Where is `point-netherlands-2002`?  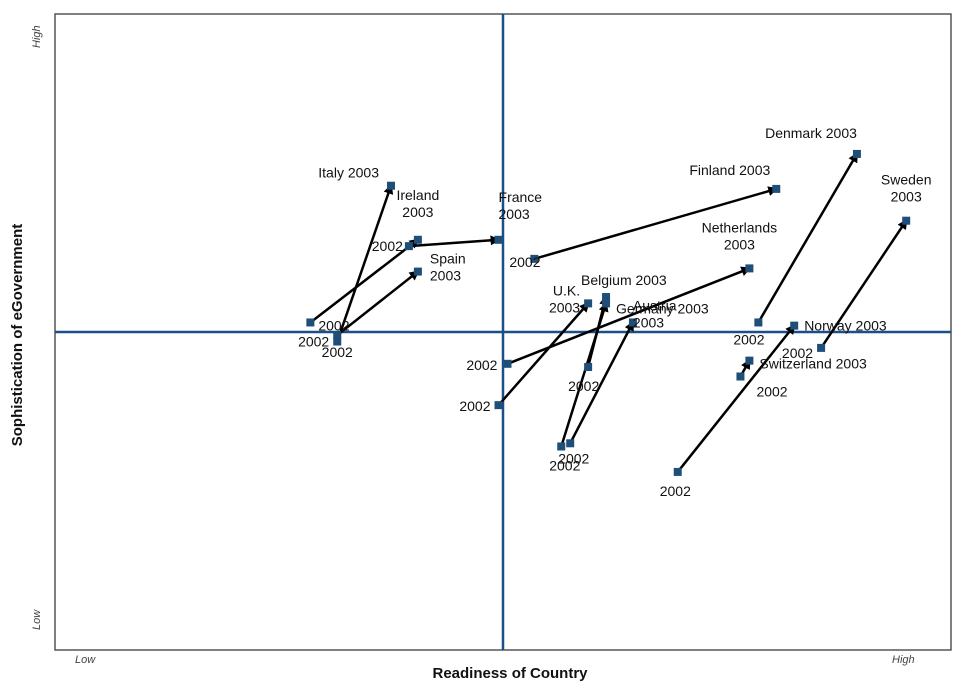
point-netherlands-2002 is located at coordinates (507, 363).